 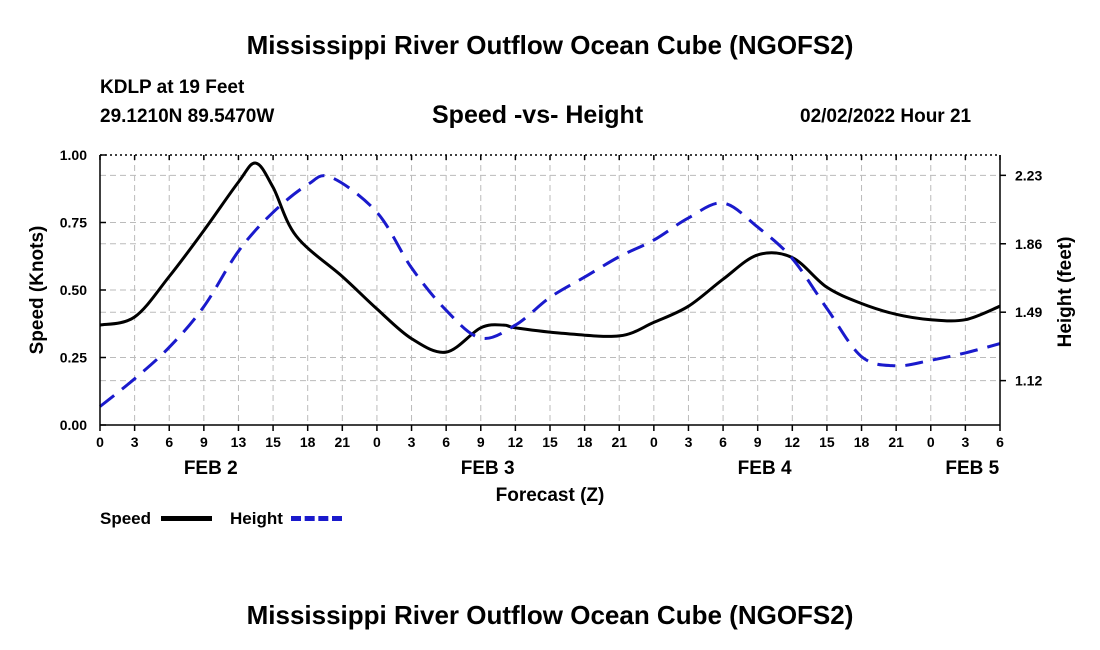 What do you see at coordinates (187, 116) in the screenshot?
I see `station-coordinates: 29.1210N 89.5470W` at bounding box center [187, 116].